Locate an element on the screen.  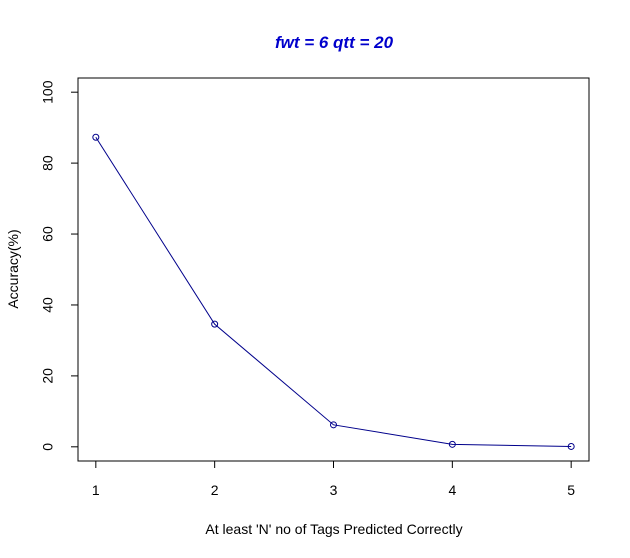
x-axis: 1 2 3 4 5 is located at coordinates (333, 479).